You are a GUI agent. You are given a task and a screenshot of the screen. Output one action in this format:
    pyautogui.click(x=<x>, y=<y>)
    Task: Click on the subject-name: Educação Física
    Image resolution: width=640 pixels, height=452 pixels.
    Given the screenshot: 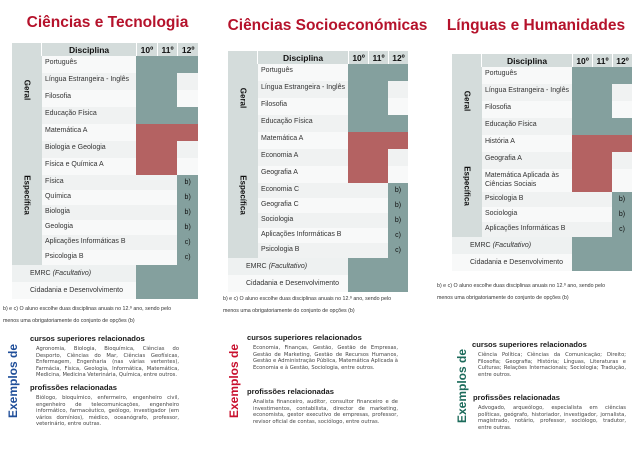 What is the action you would take?
    pyautogui.click(x=303, y=123)
    